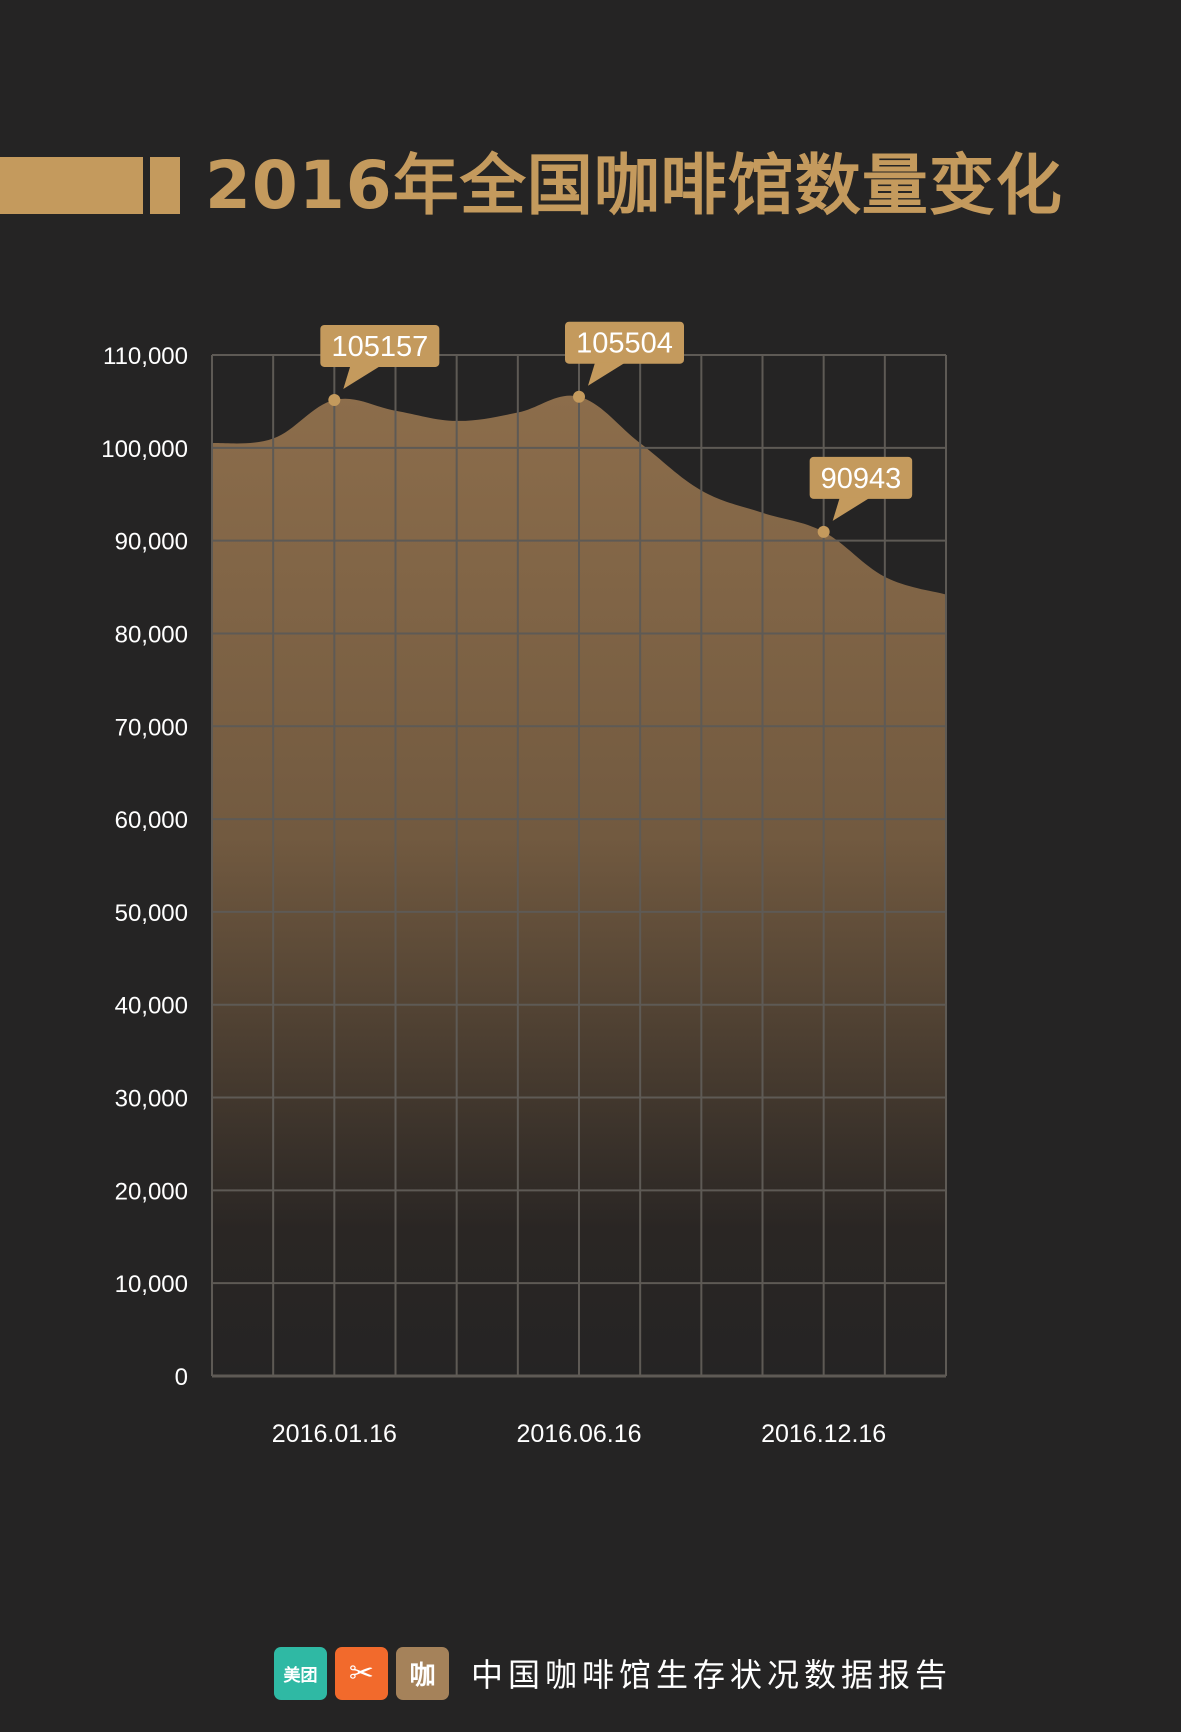 The image size is (1181, 1732). What do you see at coordinates (151, 1191) in the screenshot?
I see `y-tick-label: 20,000` at bounding box center [151, 1191].